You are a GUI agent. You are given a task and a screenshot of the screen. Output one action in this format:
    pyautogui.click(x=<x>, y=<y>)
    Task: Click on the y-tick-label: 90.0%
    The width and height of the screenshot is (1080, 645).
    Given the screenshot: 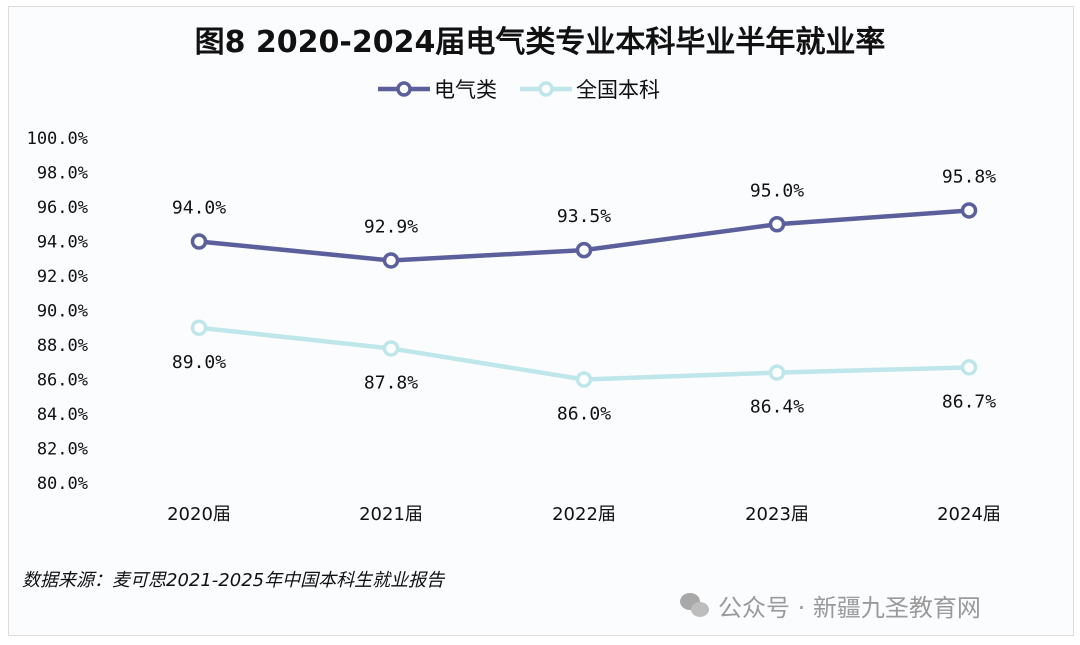 What is the action you would take?
    pyautogui.click(x=62, y=312)
    